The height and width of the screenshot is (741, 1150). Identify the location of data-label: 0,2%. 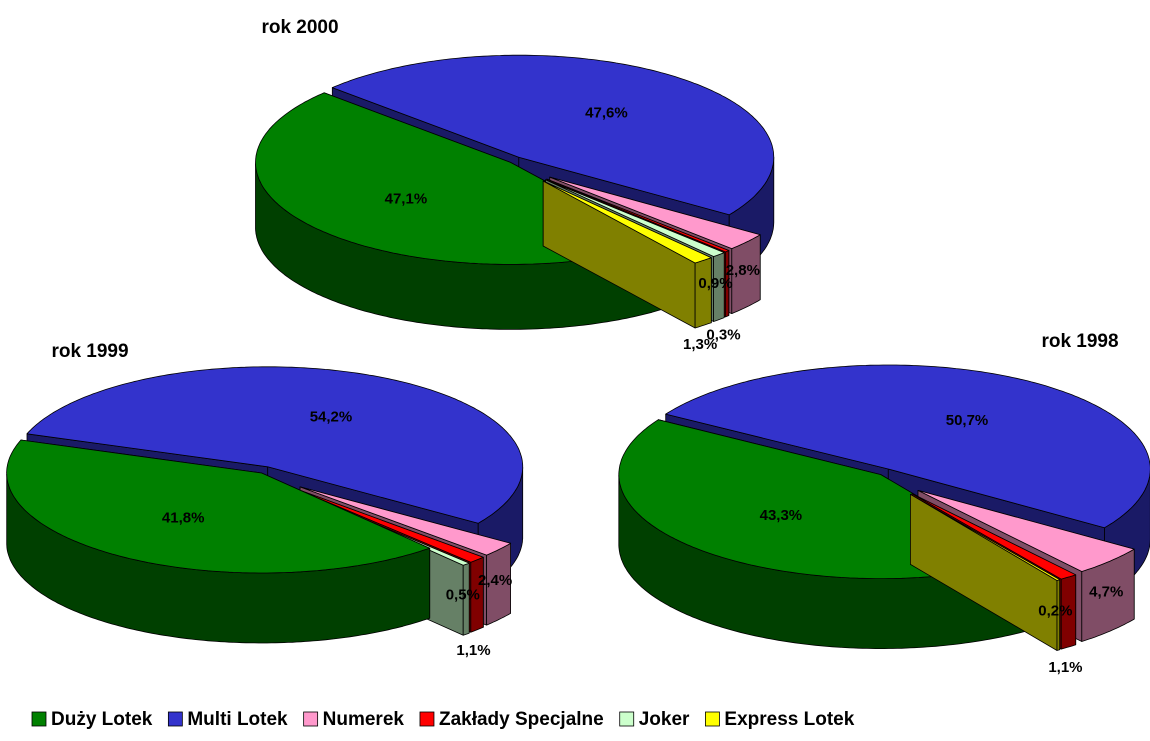
(1055, 611).